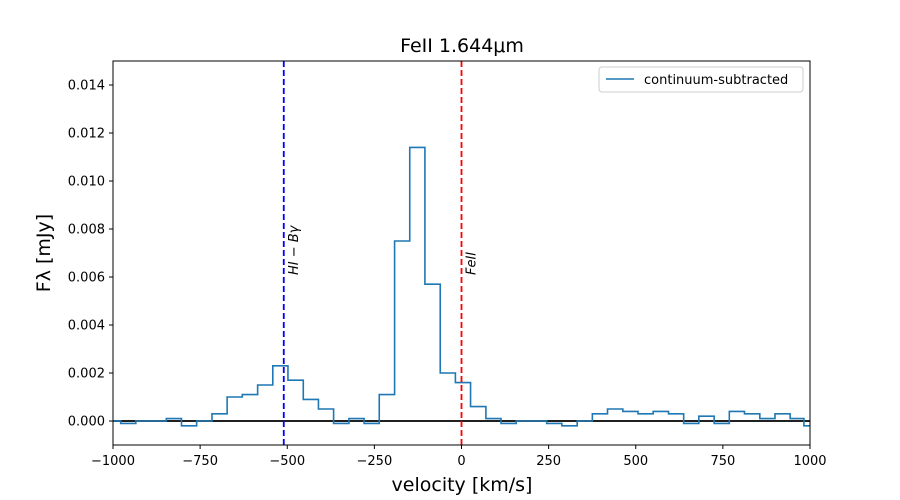 The width and height of the screenshot is (900, 500). Describe the element at coordinates (90, 254) in the screenshot. I see `y-axis: 0.000 0.002 0.004 0.006 0.008 0.010 0.012 0.014` at that location.